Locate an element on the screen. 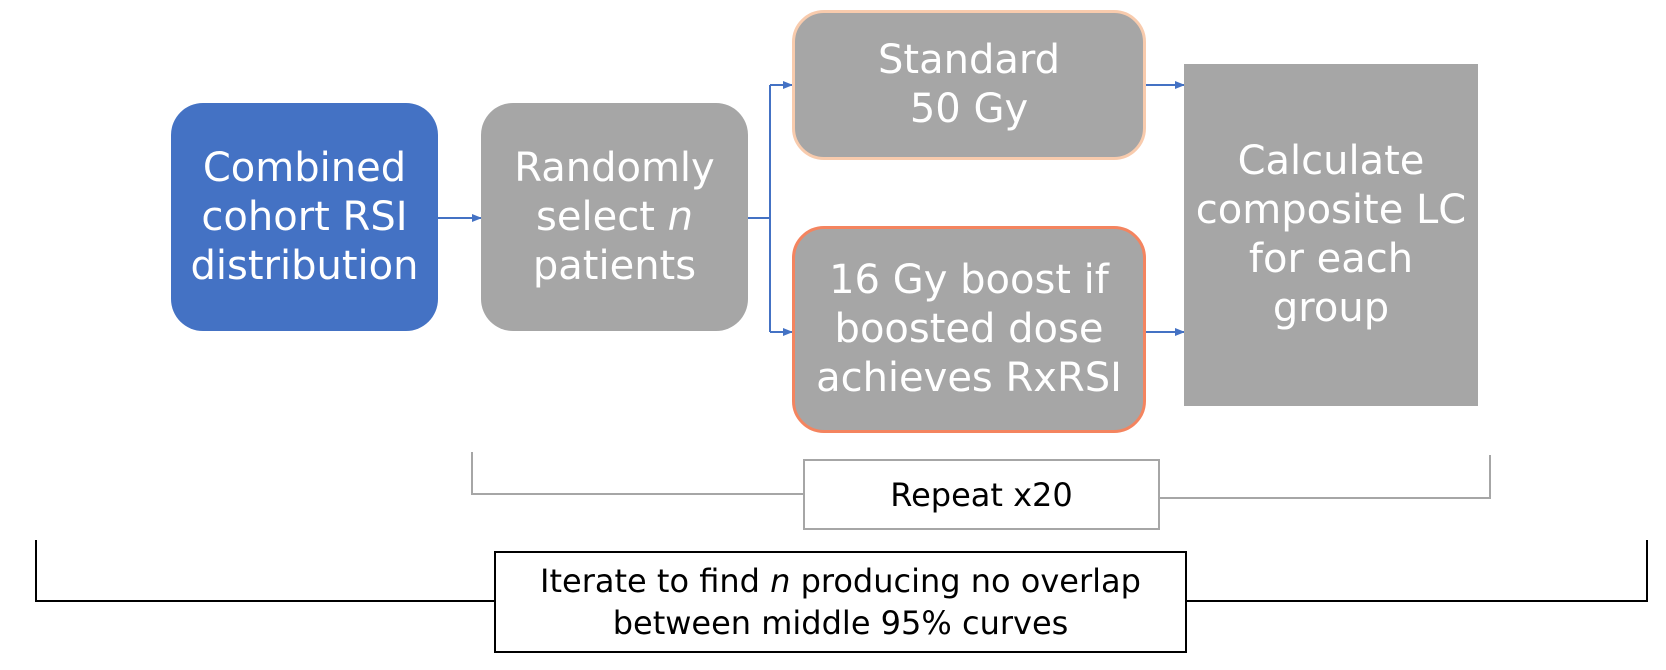 The height and width of the screenshot is (670, 1666). combined-line-2: cohort RSI is located at coordinates (304, 216).